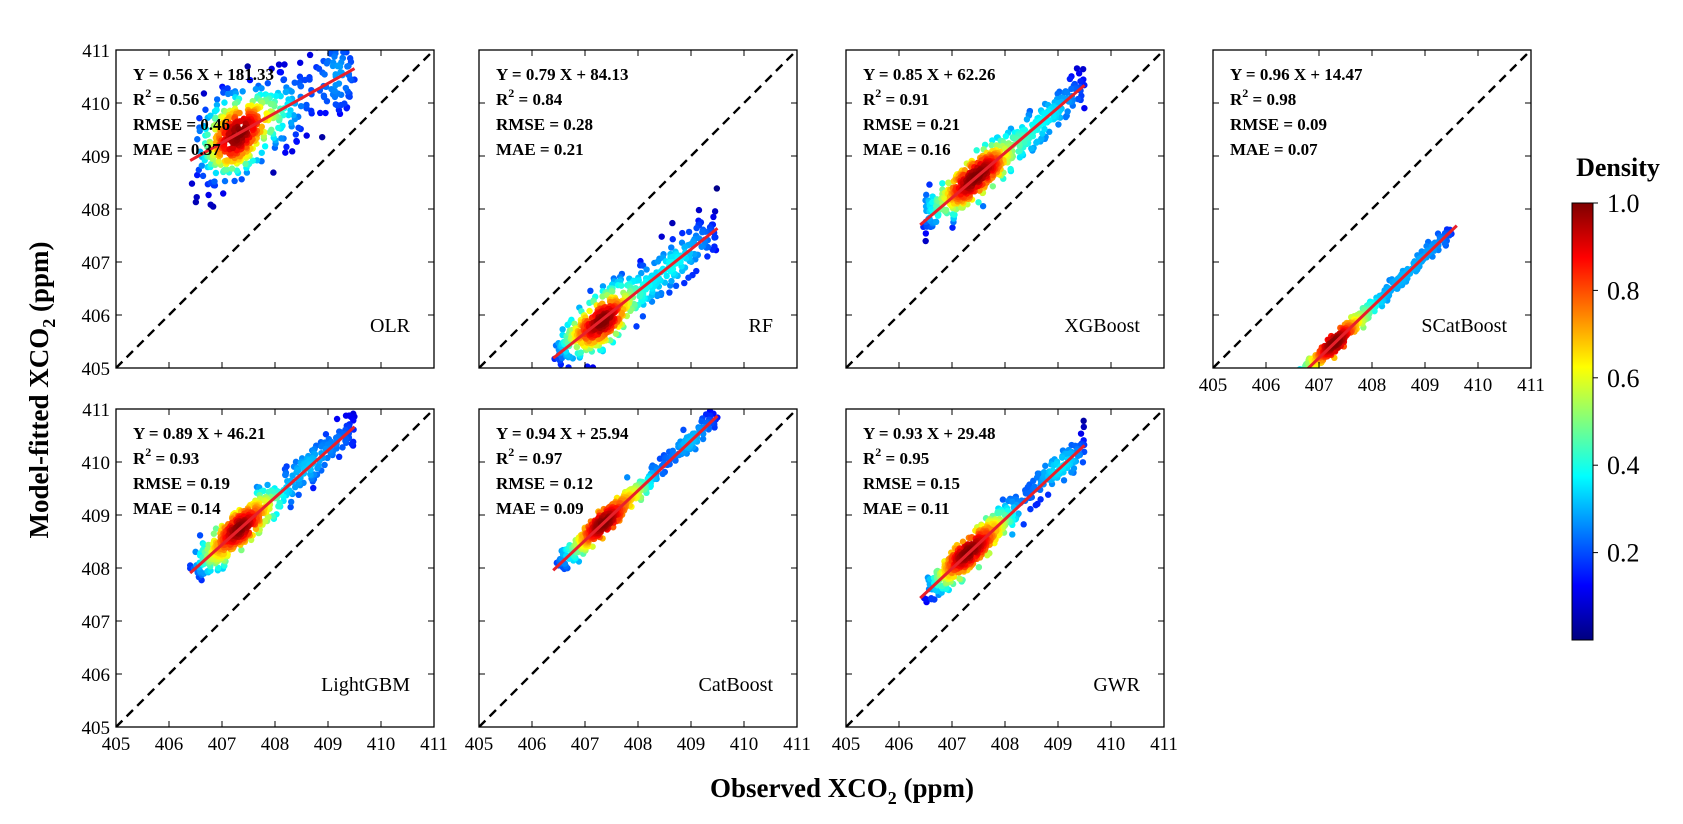 Image resolution: width=1683 pixels, height=824 pixels. I want to click on mae-value: MAE = 0.14, so click(177, 508).